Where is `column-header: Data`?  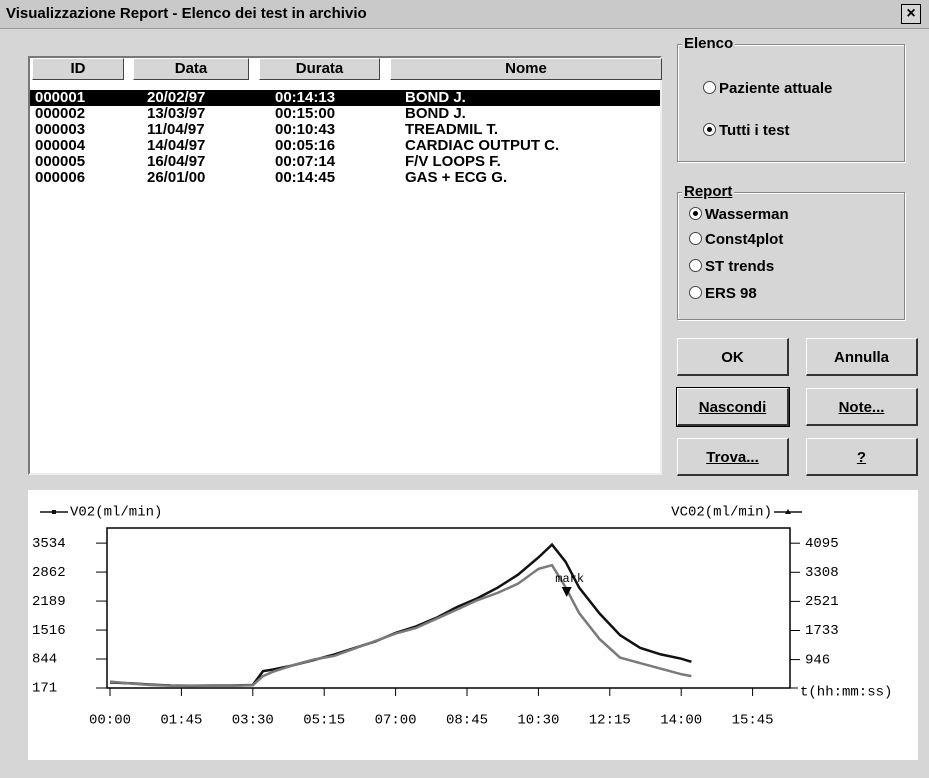
column-header: Data is located at coordinates (191, 69).